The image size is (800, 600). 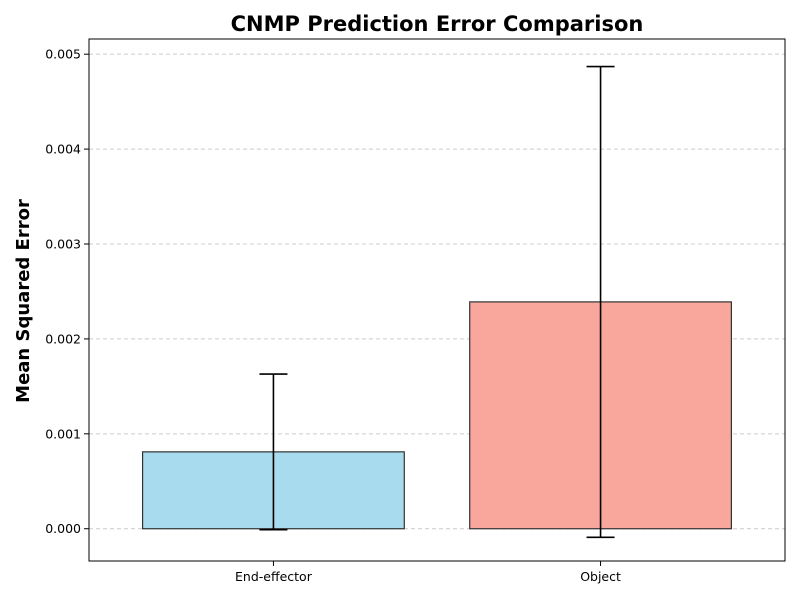 What do you see at coordinates (23, 301) in the screenshot?
I see `y-axis-label: Mean Squared Error` at bounding box center [23, 301].